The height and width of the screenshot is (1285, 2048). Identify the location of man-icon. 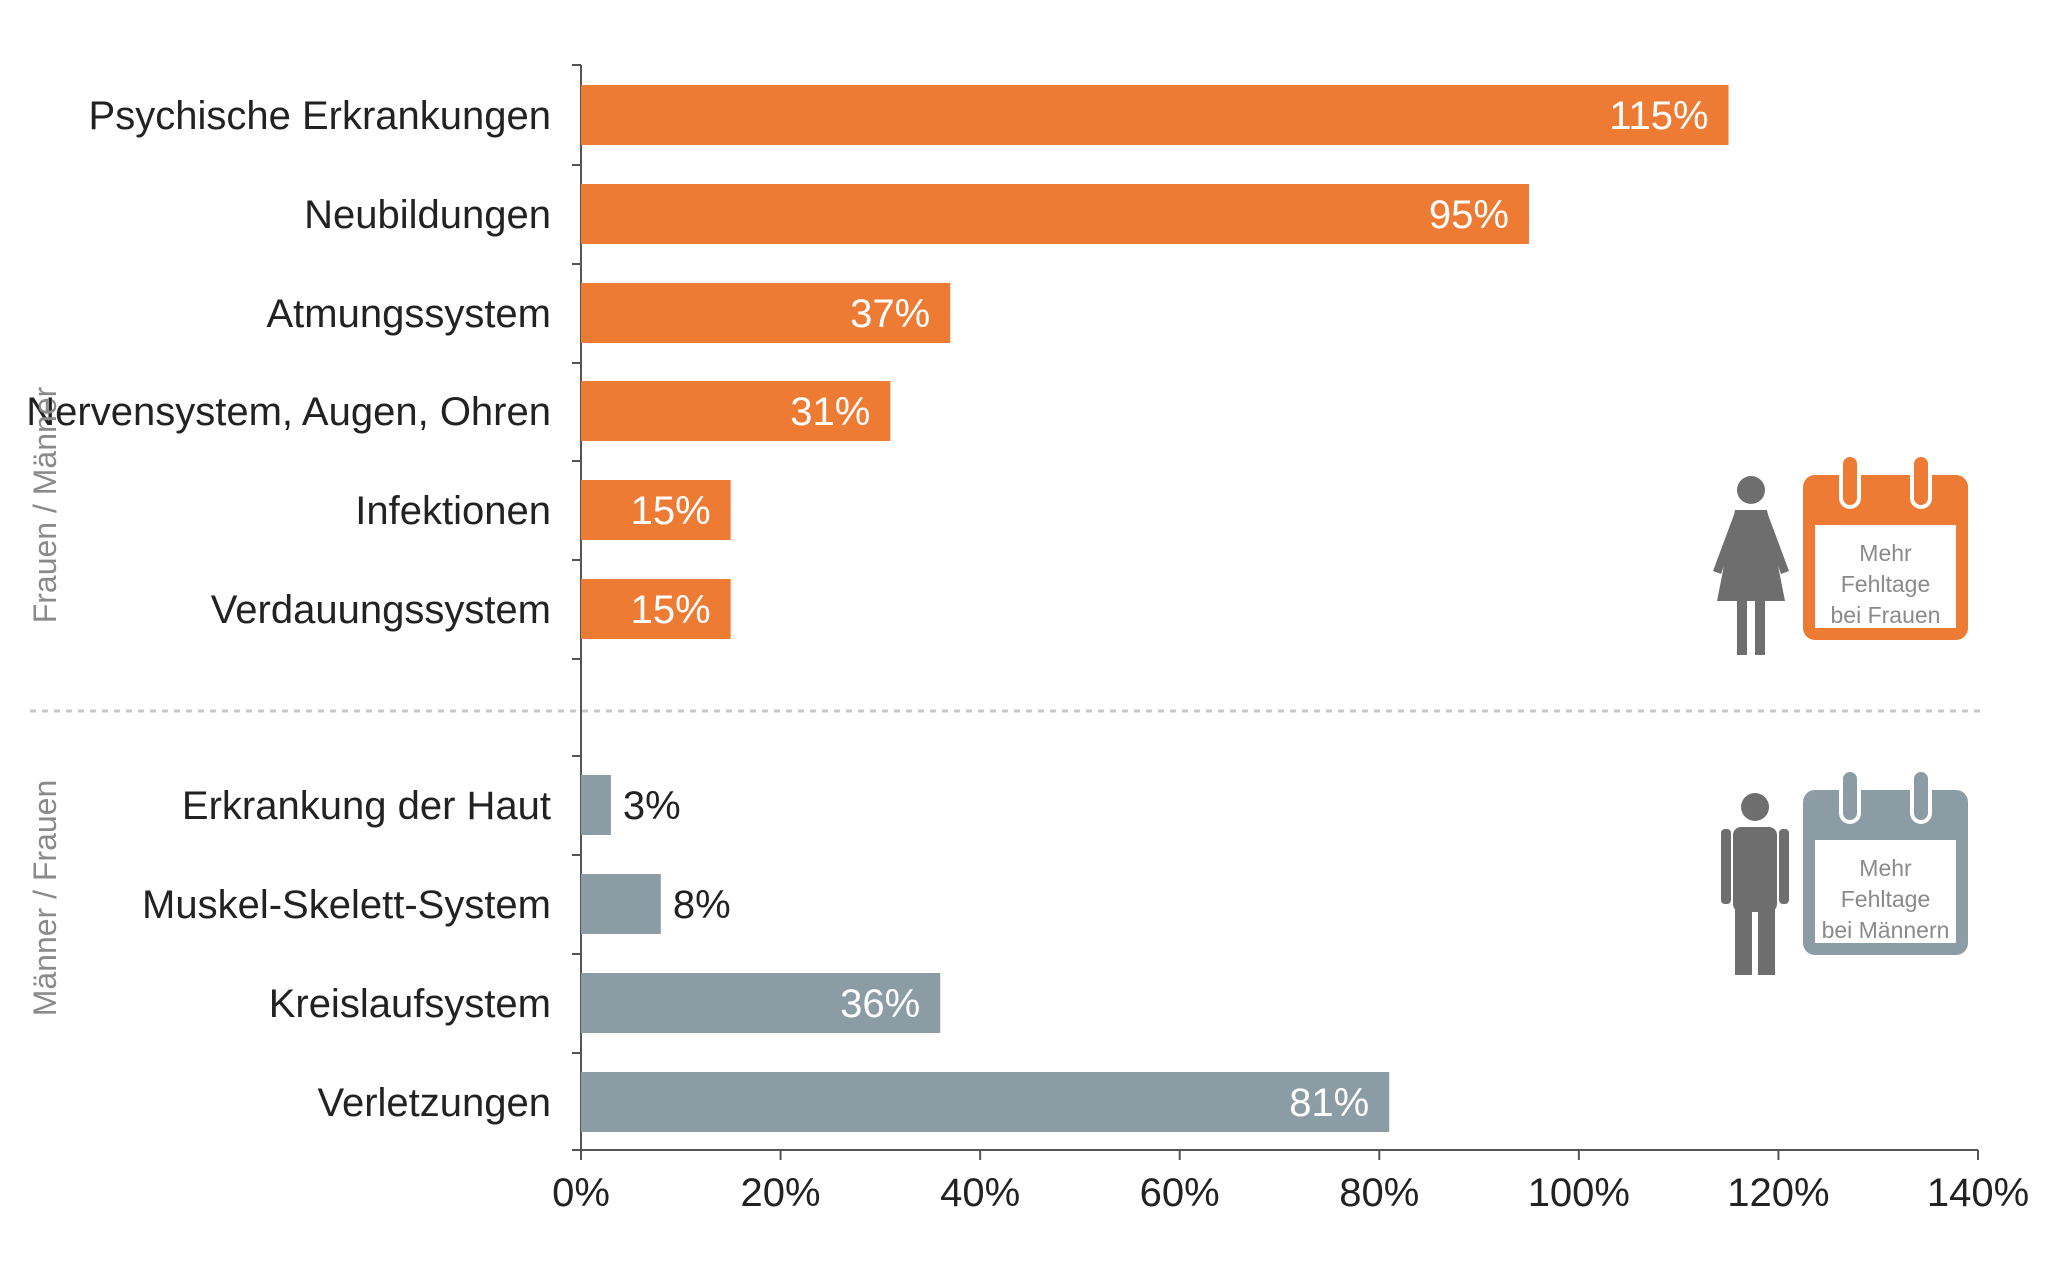
(1755, 884).